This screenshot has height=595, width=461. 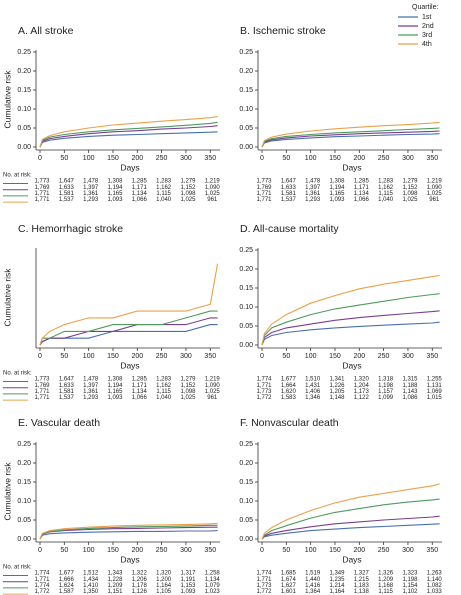 What do you see at coordinates (129, 167) in the screenshot?
I see `x-axis-label: Days` at bounding box center [129, 167].